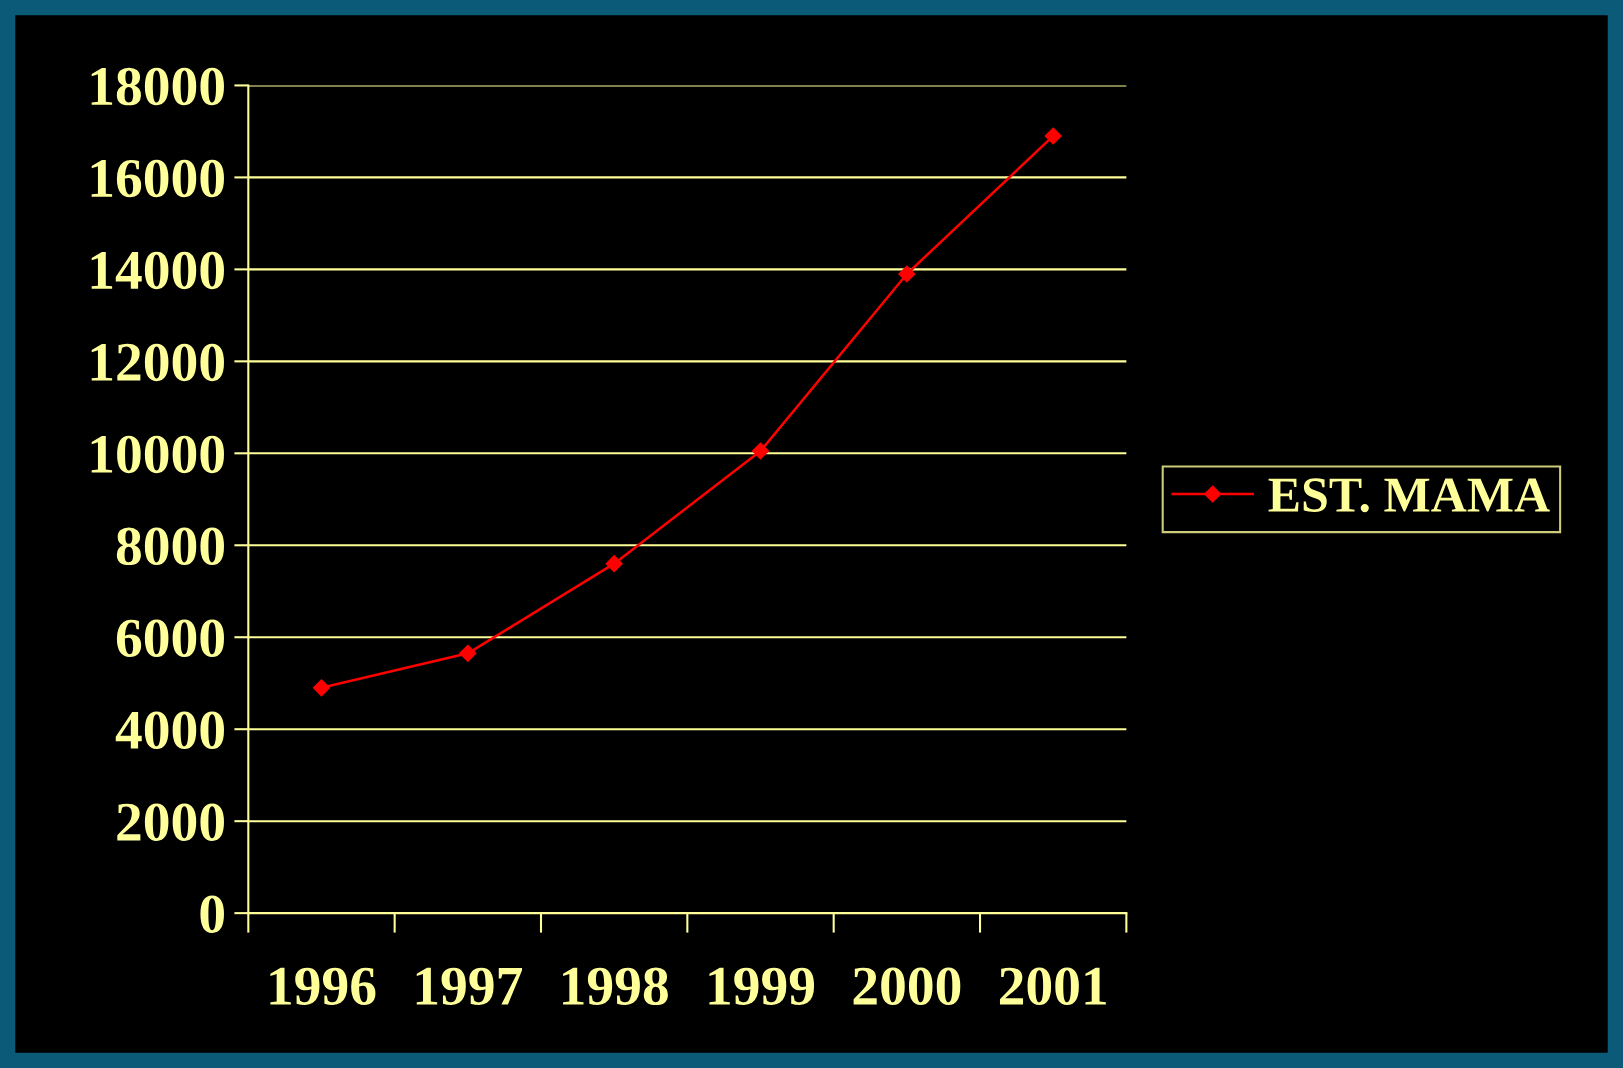  Describe the element at coordinates (469, 986) in the screenshot. I see `x-tick-label: 1997` at that location.